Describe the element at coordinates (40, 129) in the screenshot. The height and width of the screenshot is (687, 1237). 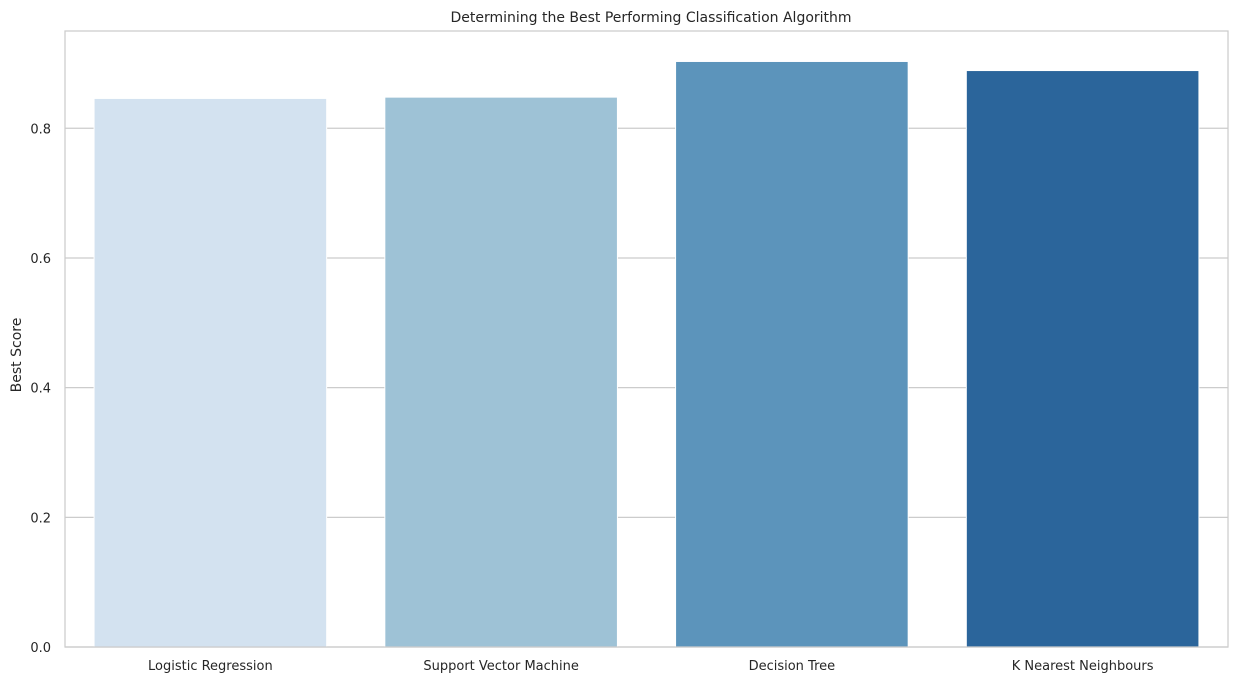
I see `y-tick-label: 0.8` at that location.